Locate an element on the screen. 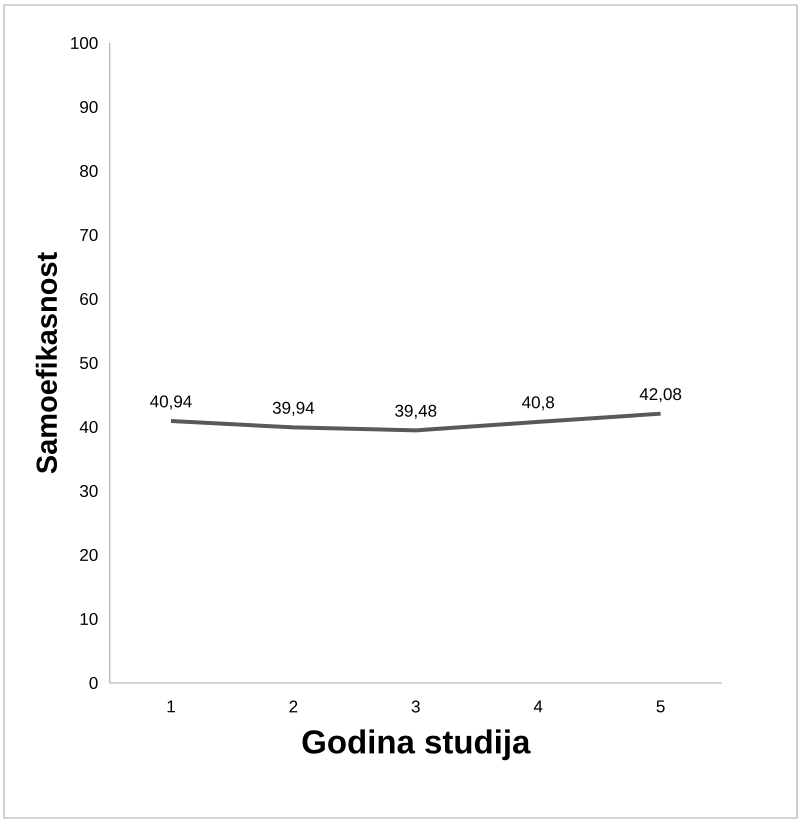 This screenshot has width=800, height=823. x-tick-label: 3 is located at coordinates (416, 706).